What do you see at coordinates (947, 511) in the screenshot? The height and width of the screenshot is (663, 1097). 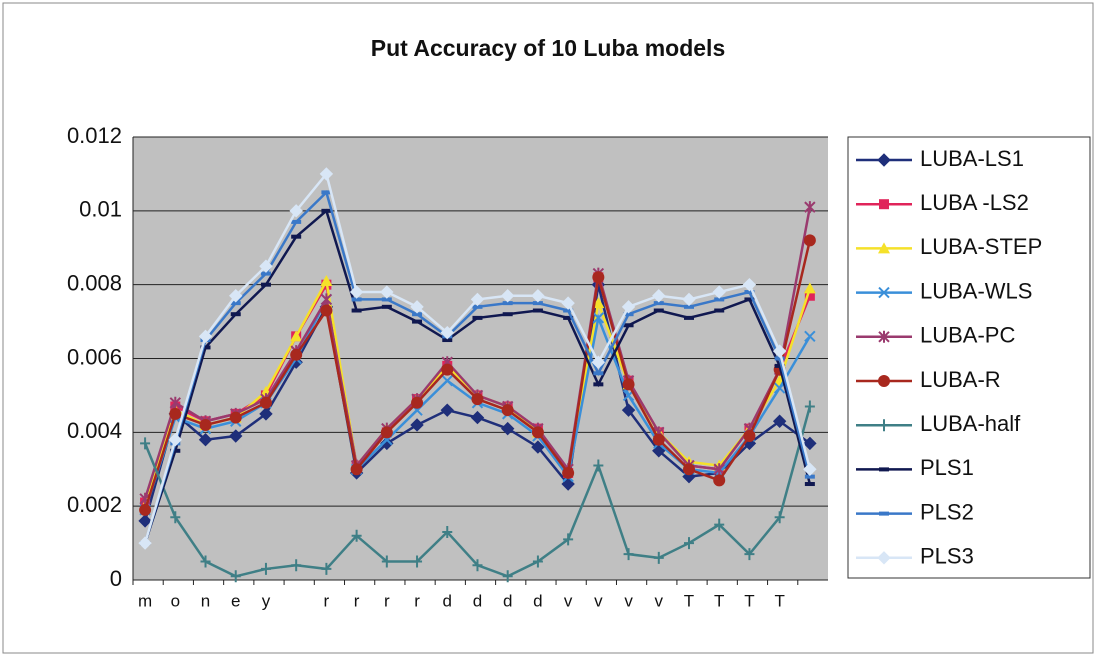 I see `legend-label: PLS2` at bounding box center [947, 511].